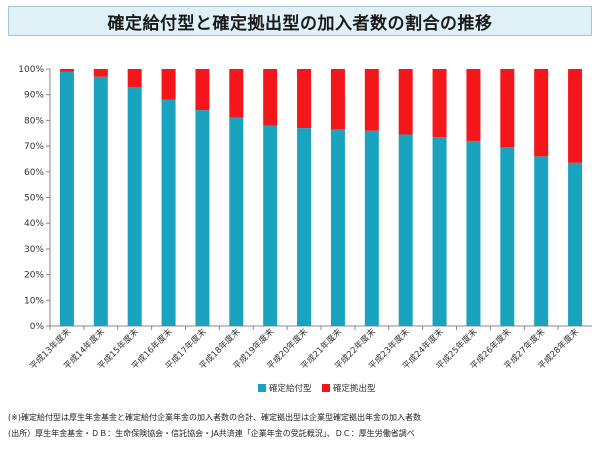  I want to click on legend-label: 確定拠出型, so click(354, 388).